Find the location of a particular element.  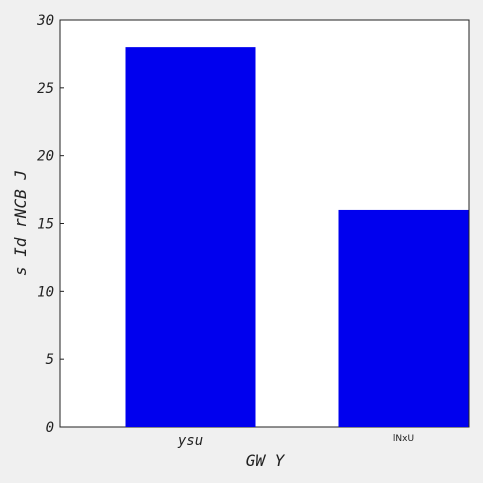

y-tick-label: 25 is located at coordinates (45, 89).